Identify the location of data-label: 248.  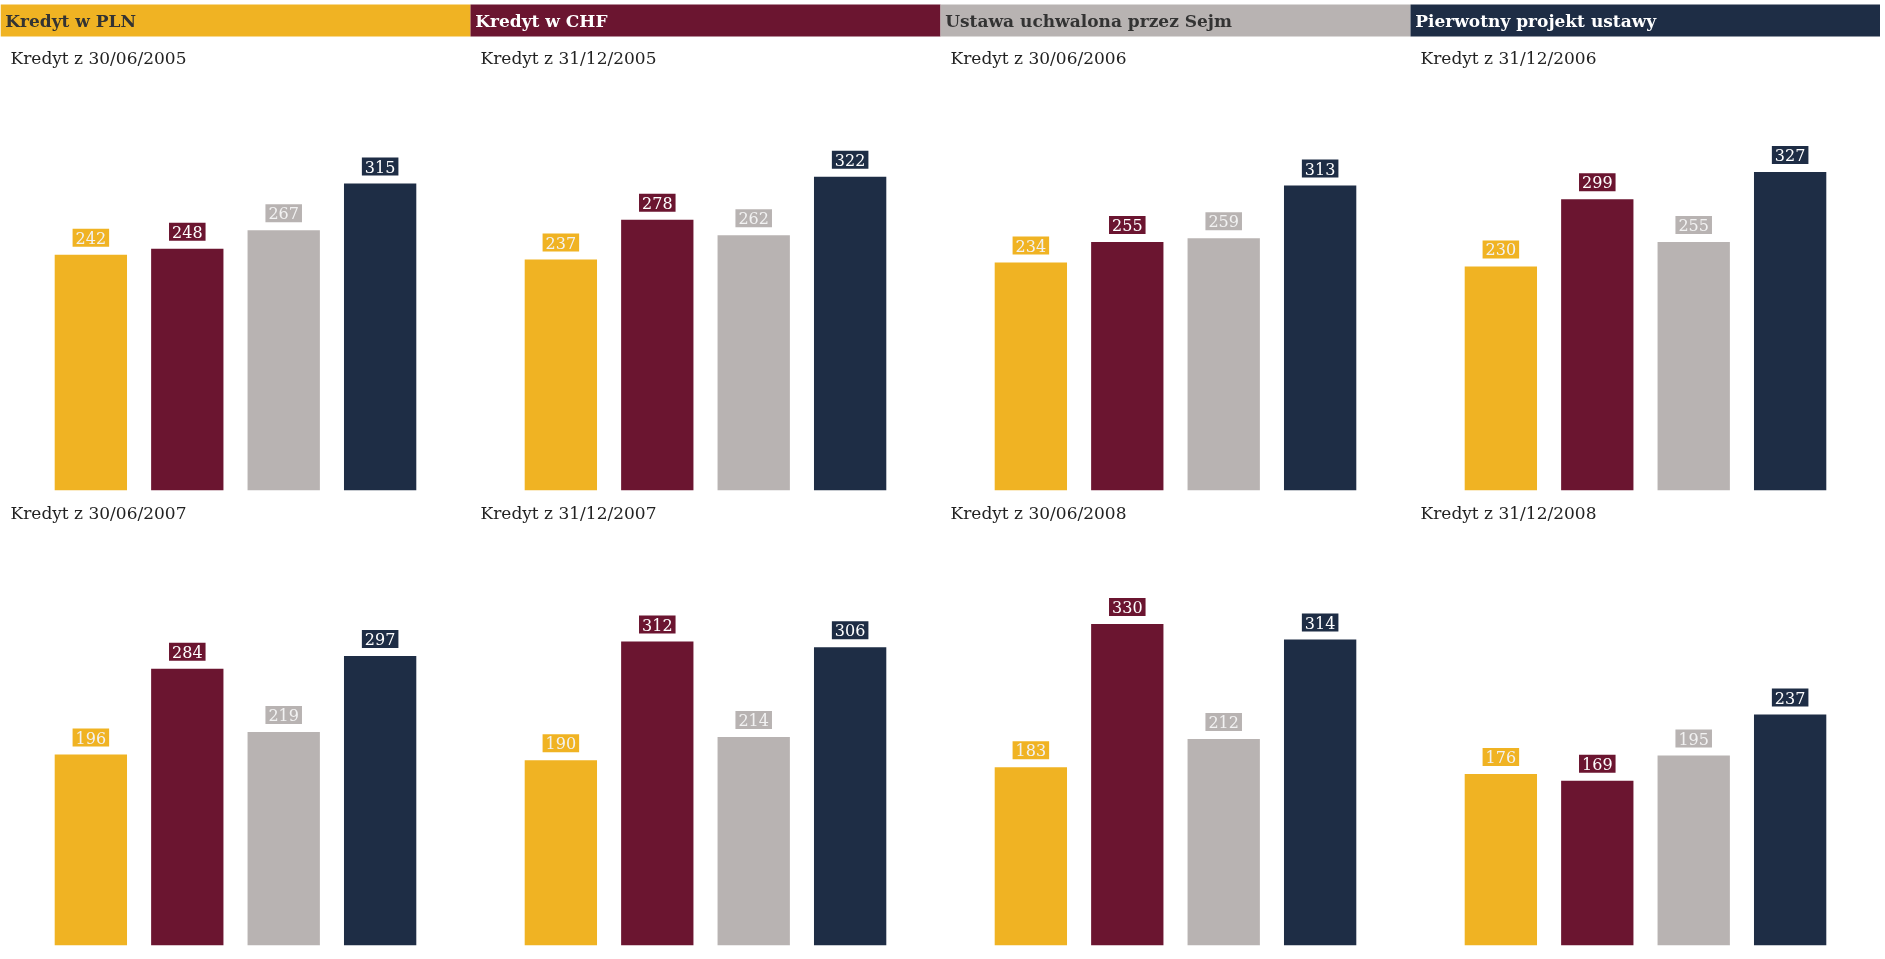
(187, 232).